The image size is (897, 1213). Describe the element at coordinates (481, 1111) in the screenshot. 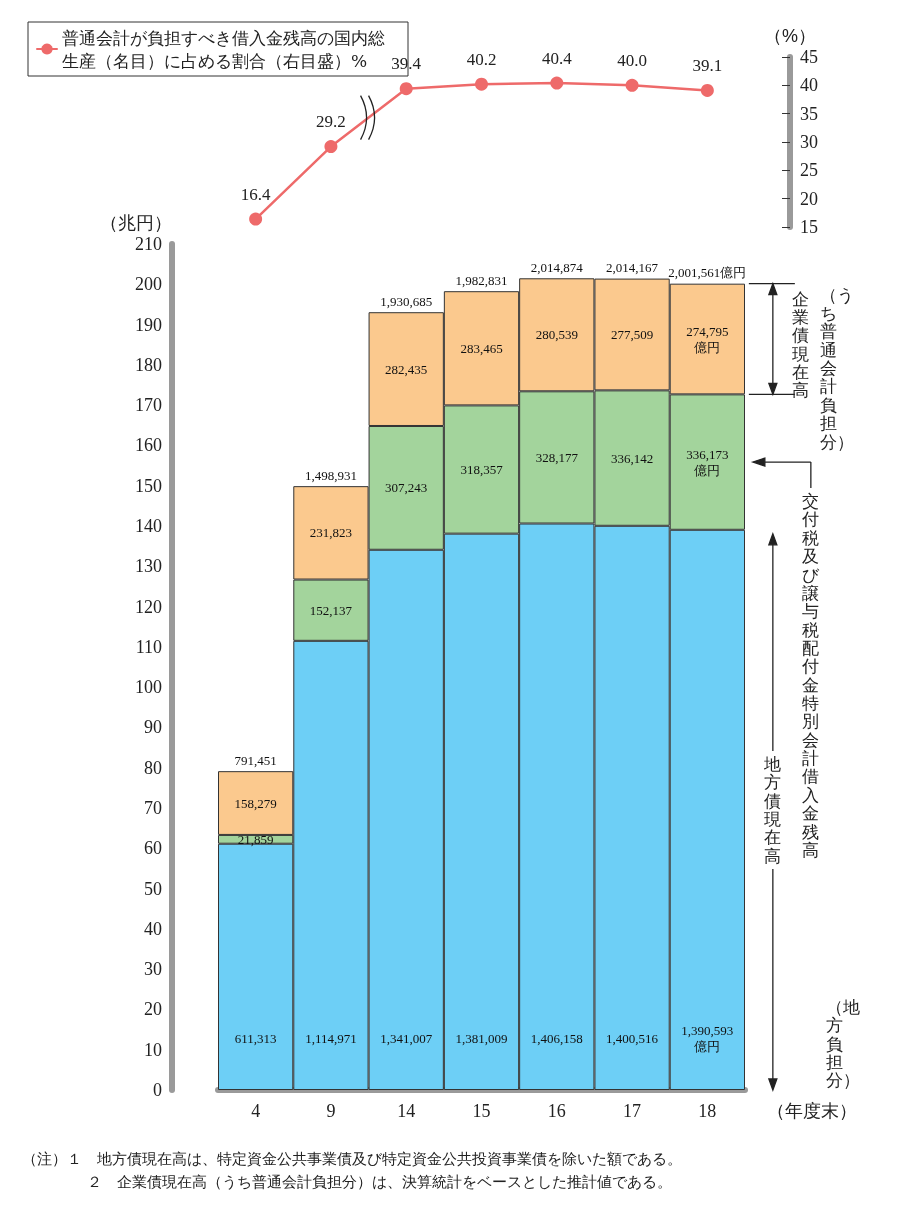

I see `x-tick-label: 15` at that location.